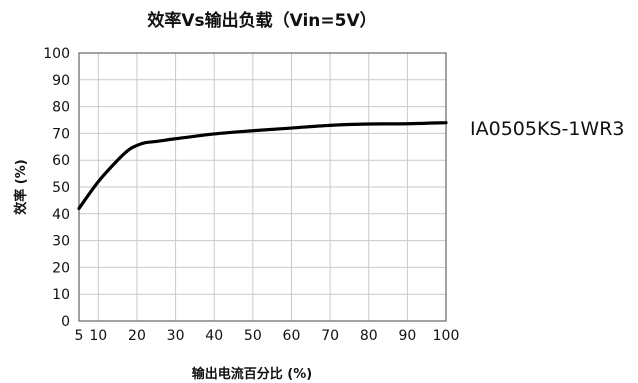 The height and width of the screenshot is (383, 638). Describe the element at coordinates (176, 336) in the screenshot. I see `x-tick-label-30: 30` at that location.